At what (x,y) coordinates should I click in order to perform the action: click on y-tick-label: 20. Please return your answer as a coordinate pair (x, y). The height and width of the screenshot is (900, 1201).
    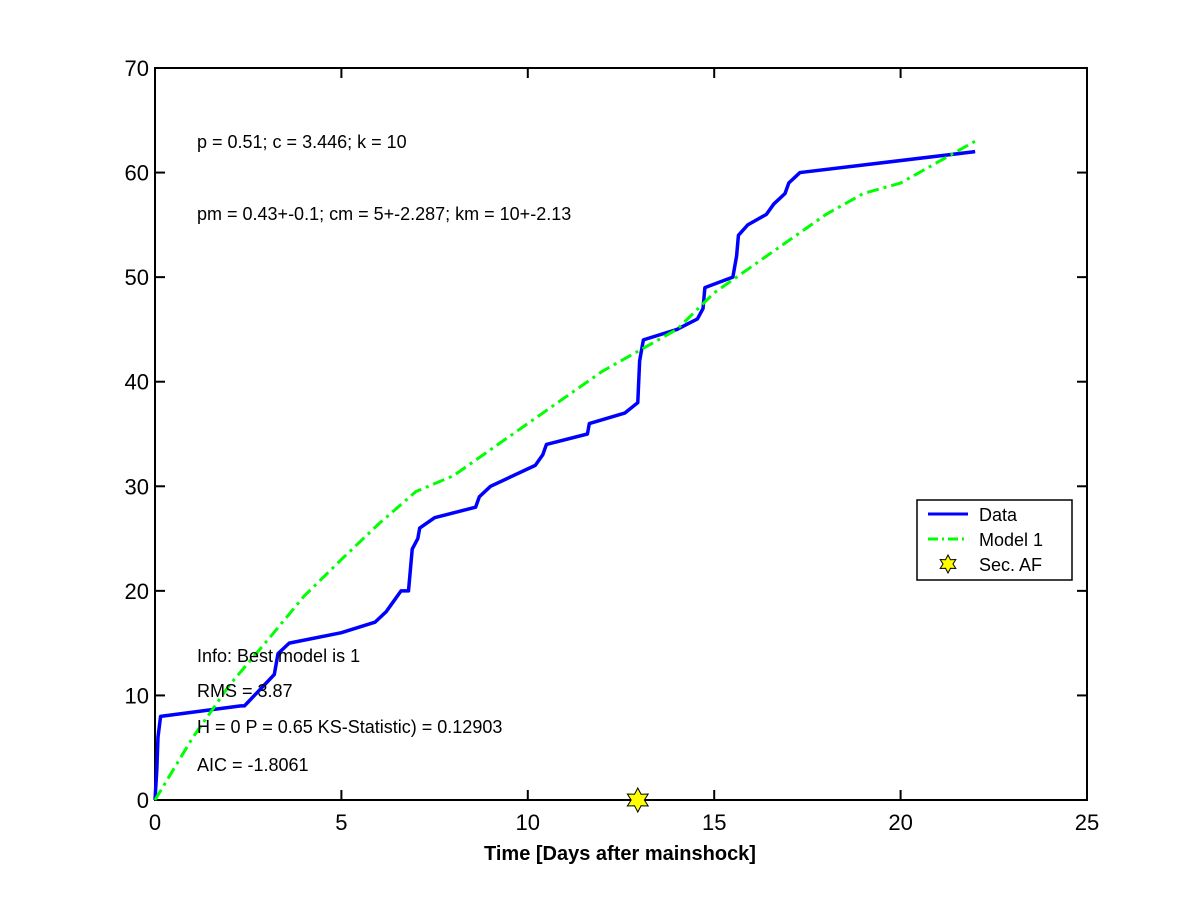
    Looking at the image, I should click on (137, 591).